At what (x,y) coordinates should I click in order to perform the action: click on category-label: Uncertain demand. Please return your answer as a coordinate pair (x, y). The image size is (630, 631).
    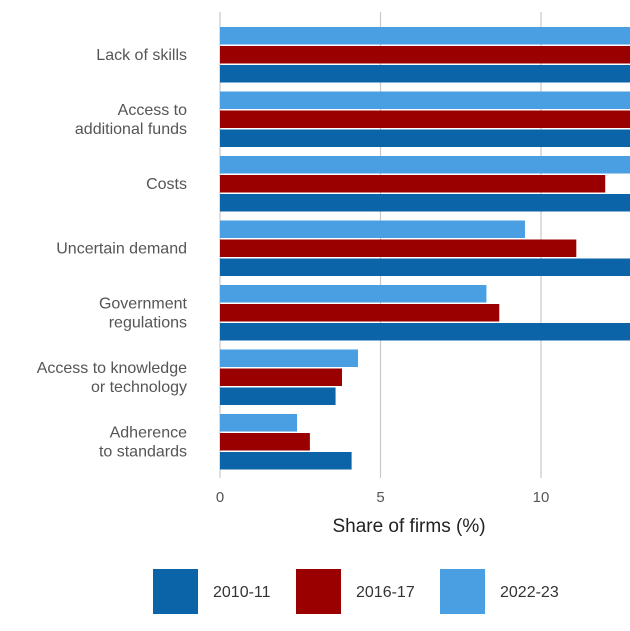
    Looking at the image, I should click on (121, 248).